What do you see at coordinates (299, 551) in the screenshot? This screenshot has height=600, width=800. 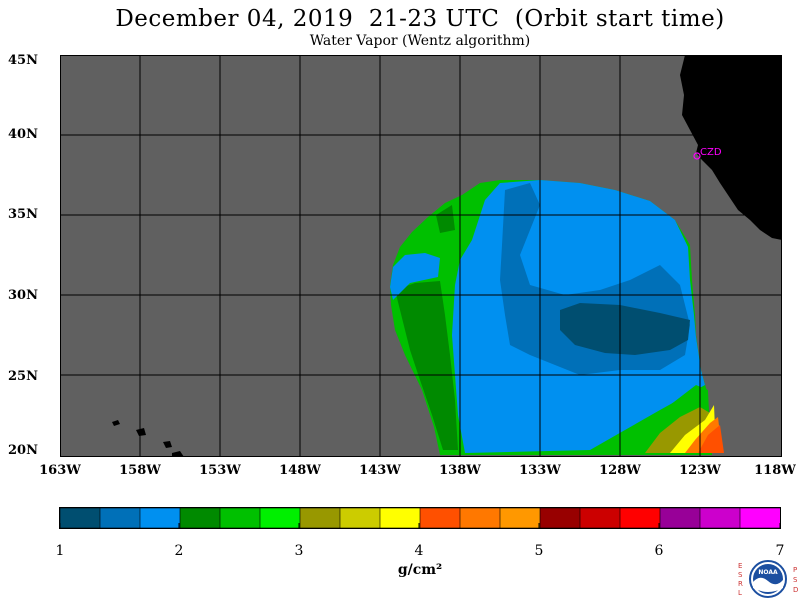 I see `colorbar-tick-3: 3` at bounding box center [299, 551].